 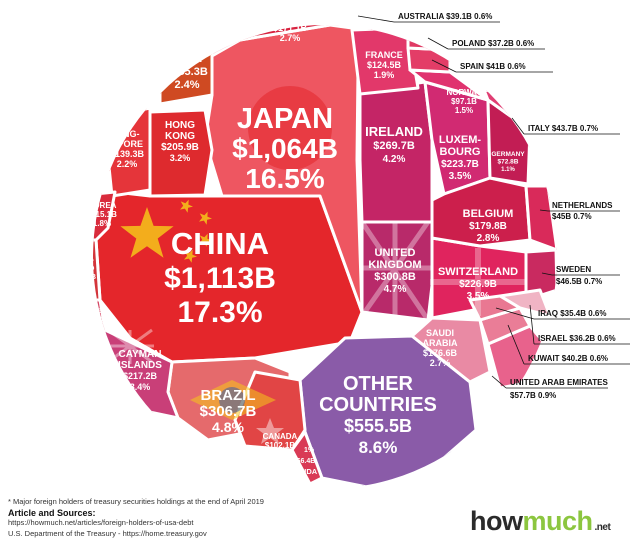 What do you see at coordinates (180, 158) in the screenshot?
I see `share-hong-kong: 3.2%` at bounding box center [180, 158].